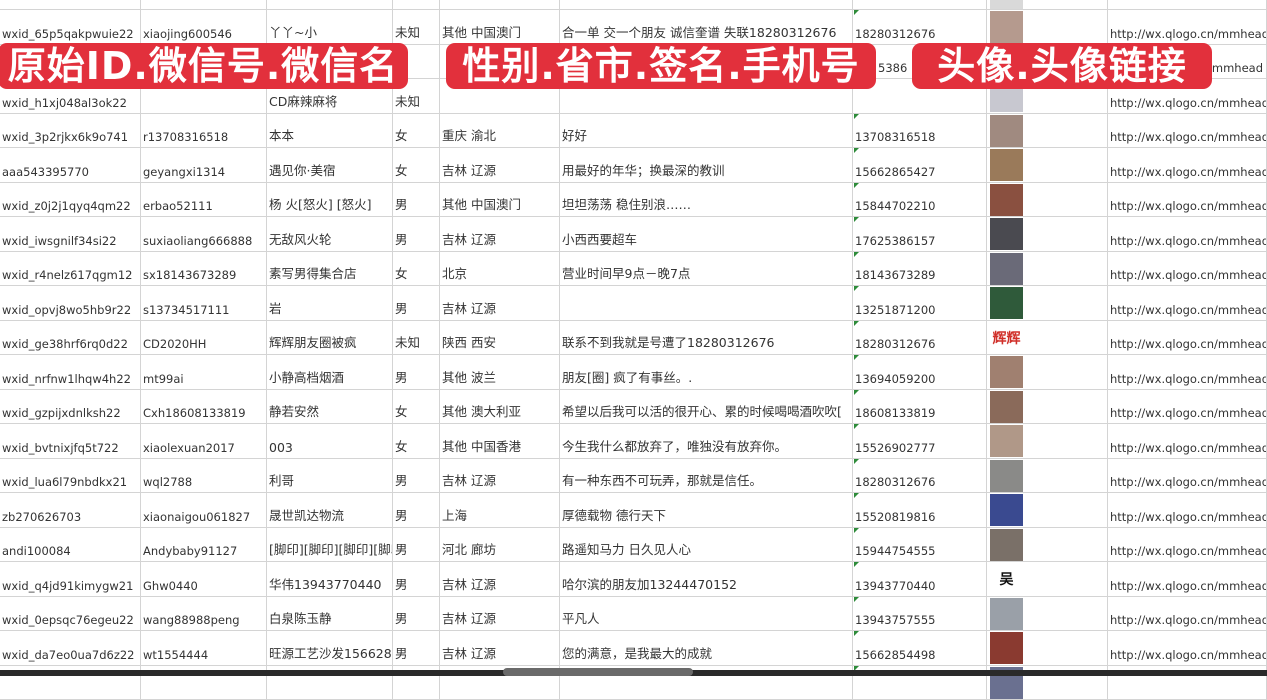 The width and height of the screenshot is (1267, 700). I want to click on cell-original-id: wxid_lua6l79nbdkx21, so click(70, 476).